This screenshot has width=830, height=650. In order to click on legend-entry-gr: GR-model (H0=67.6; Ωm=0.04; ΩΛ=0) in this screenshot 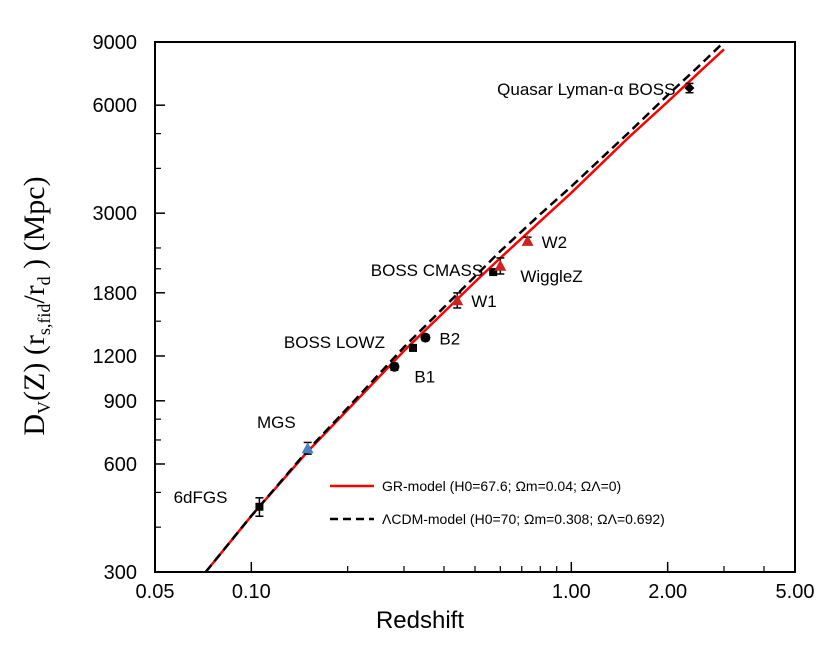, I will do `click(501, 486)`.